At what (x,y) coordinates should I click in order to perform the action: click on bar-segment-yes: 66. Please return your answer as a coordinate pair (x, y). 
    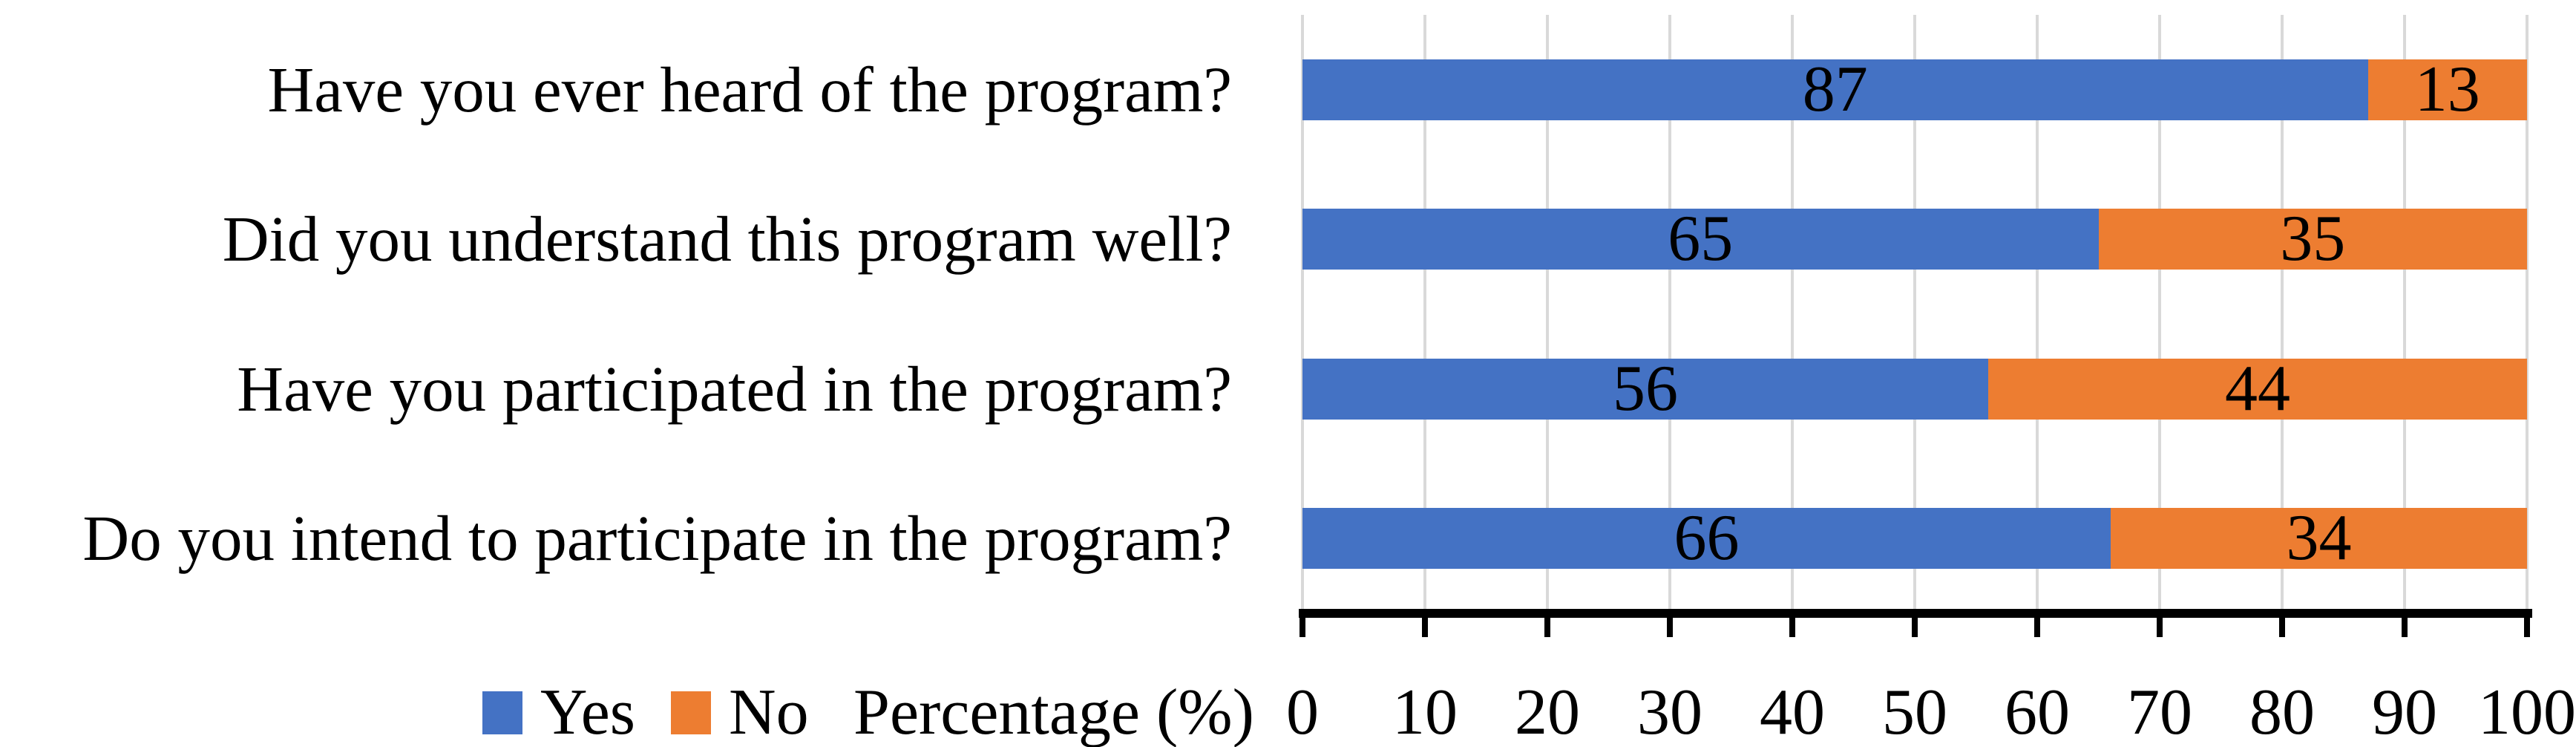
    Looking at the image, I should click on (1707, 538).